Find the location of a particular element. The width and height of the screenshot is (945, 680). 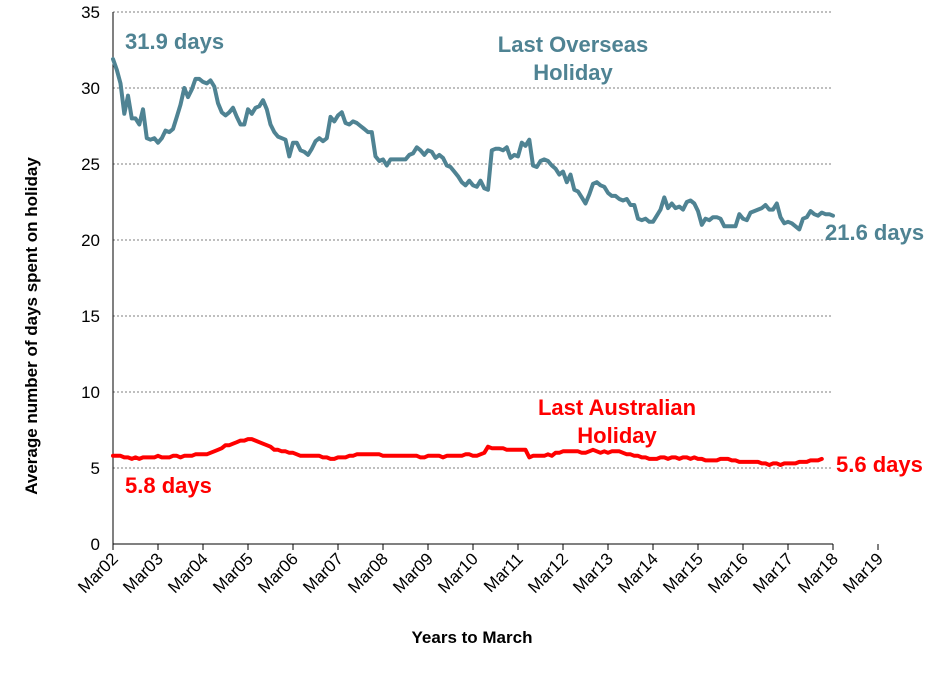

y-tick-label: 25 is located at coordinates (90, 164).